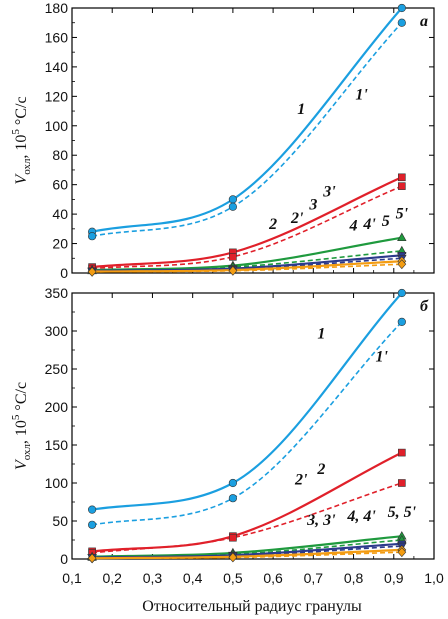  What do you see at coordinates (273, 578) in the screenshot?
I see `x-tick-label: 0,6` at bounding box center [273, 578].